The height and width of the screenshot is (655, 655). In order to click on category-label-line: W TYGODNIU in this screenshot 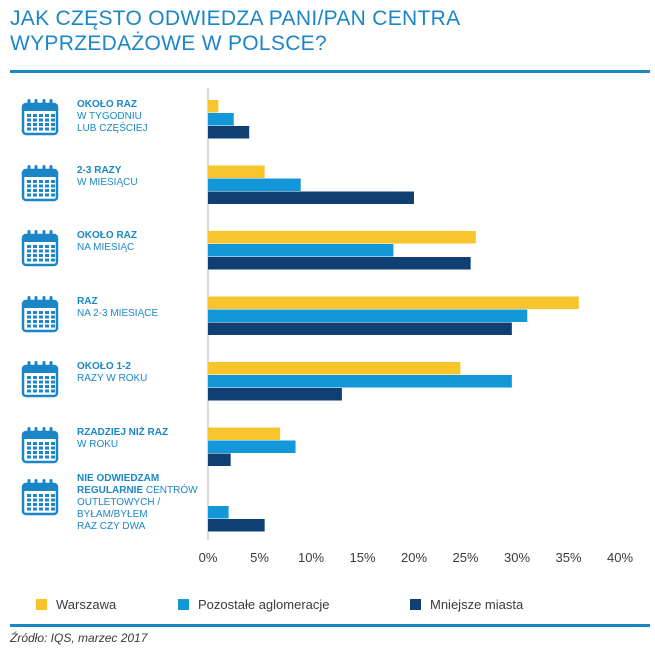, I will do `click(141, 117)`.